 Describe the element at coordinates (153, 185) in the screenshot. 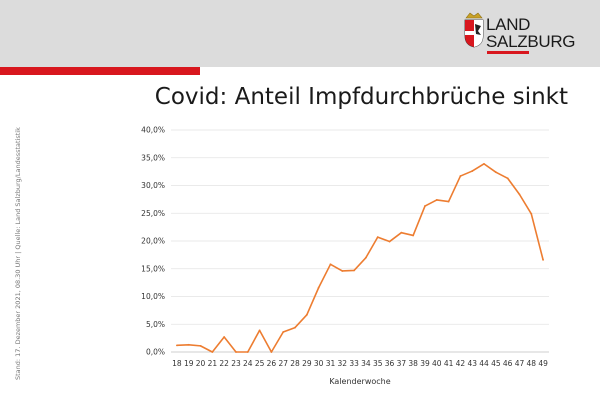

I see `y-tick-label: 30,0%` at that location.